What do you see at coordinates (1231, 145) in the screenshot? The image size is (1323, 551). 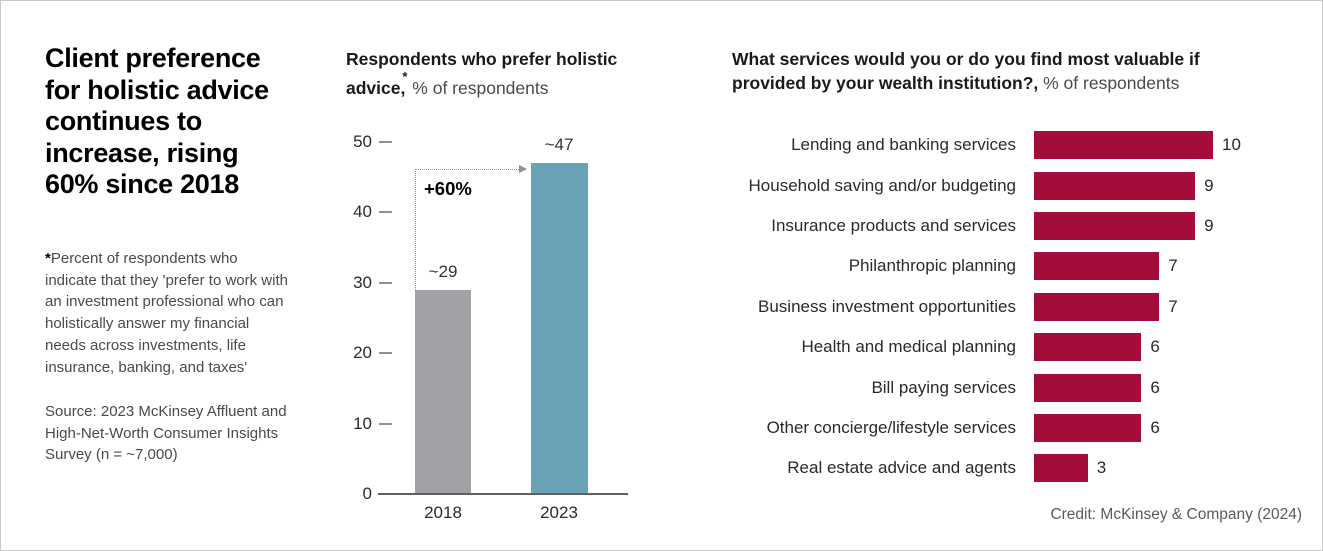 I see `service-value: 10` at bounding box center [1231, 145].